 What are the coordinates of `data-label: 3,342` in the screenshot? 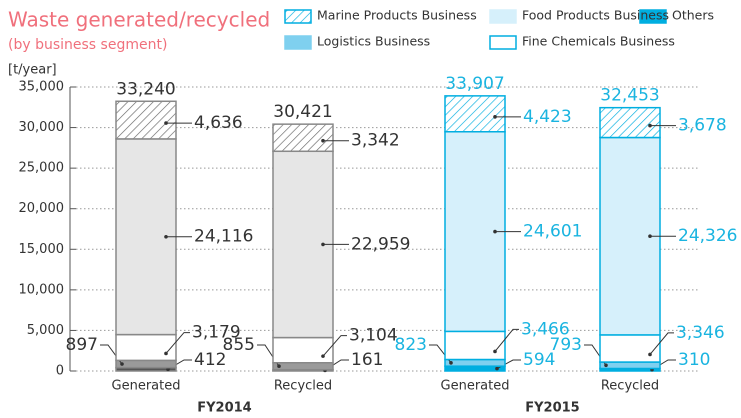 It's located at (375, 141).